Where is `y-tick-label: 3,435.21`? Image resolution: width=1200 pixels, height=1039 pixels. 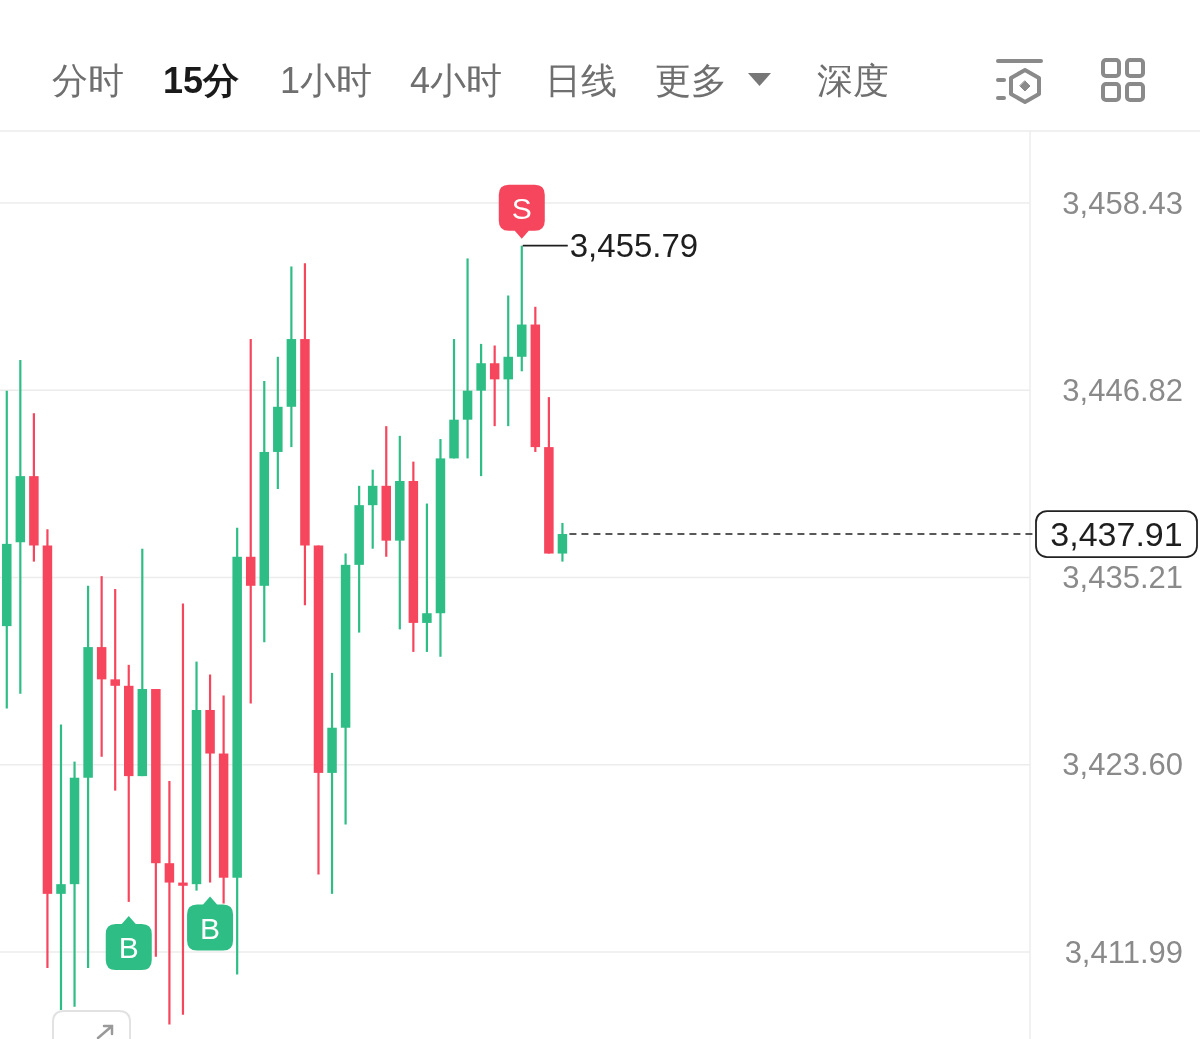 y-tick-label: 3,435.21 is located at coordinates (1122, 578).